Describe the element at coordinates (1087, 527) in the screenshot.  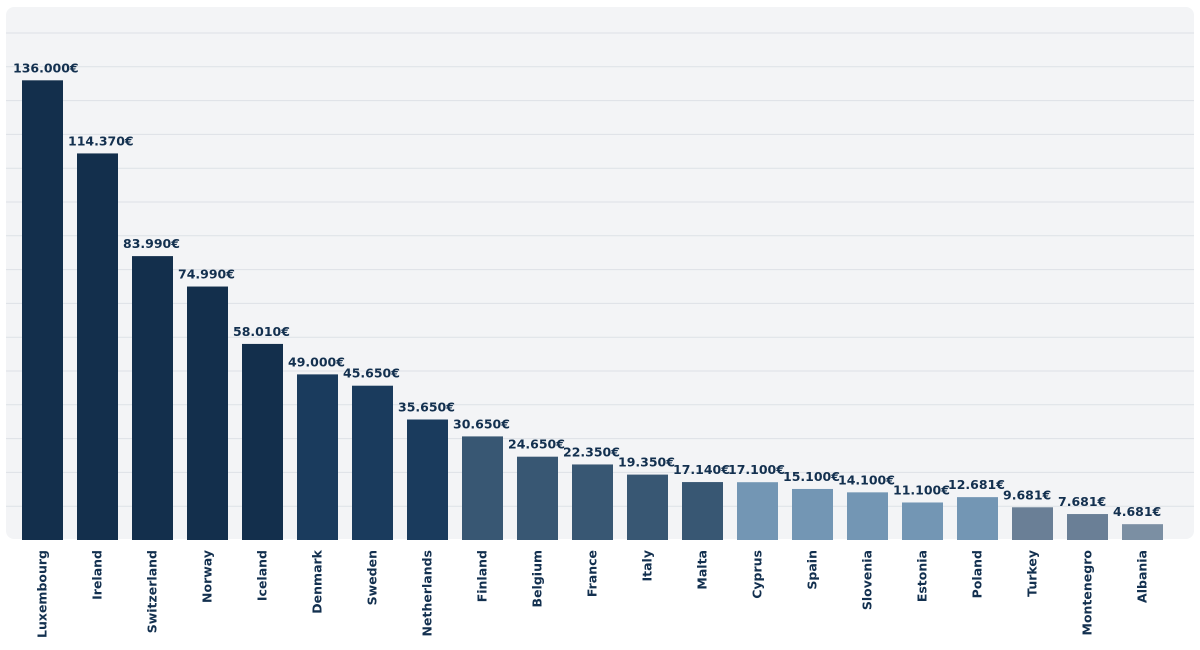
I see `bar-montenegro` at that location.